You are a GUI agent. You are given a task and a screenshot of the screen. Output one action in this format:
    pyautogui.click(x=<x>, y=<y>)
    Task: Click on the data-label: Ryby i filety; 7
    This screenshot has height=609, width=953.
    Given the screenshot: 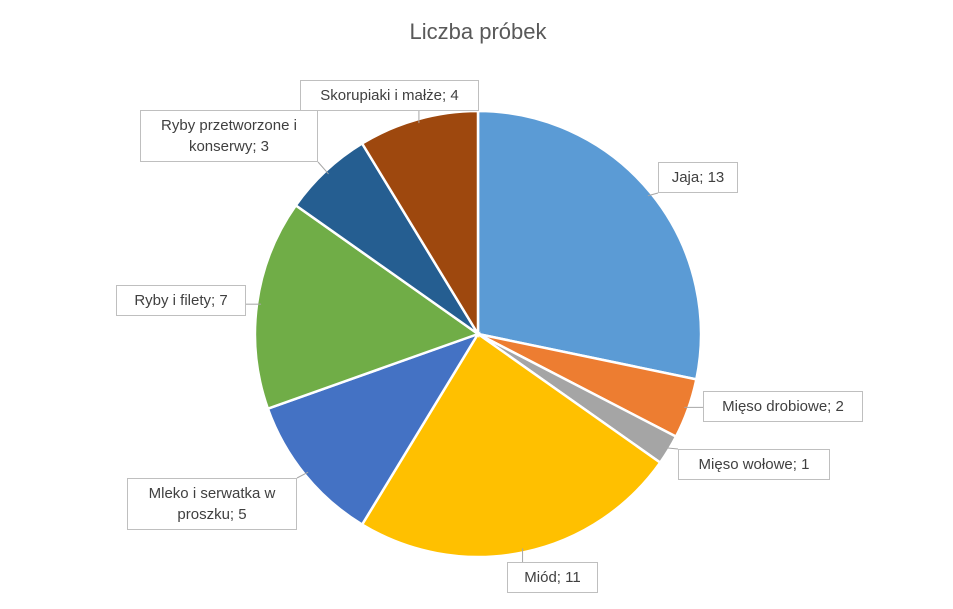 What is the action you would take?
    pyautogui.click(x=181, y=300)
    